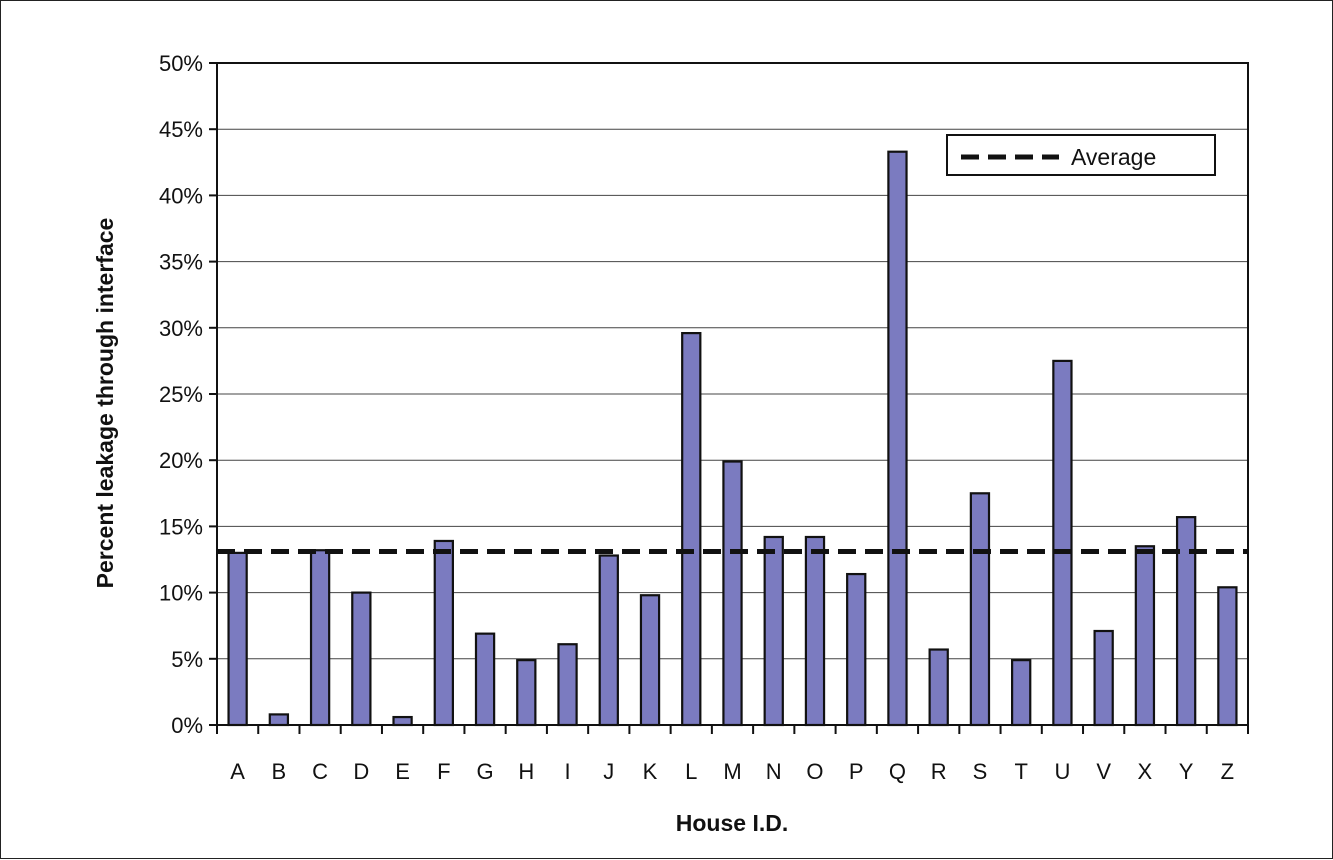  I want to click on x-tick-label: L, so click(691, 771).